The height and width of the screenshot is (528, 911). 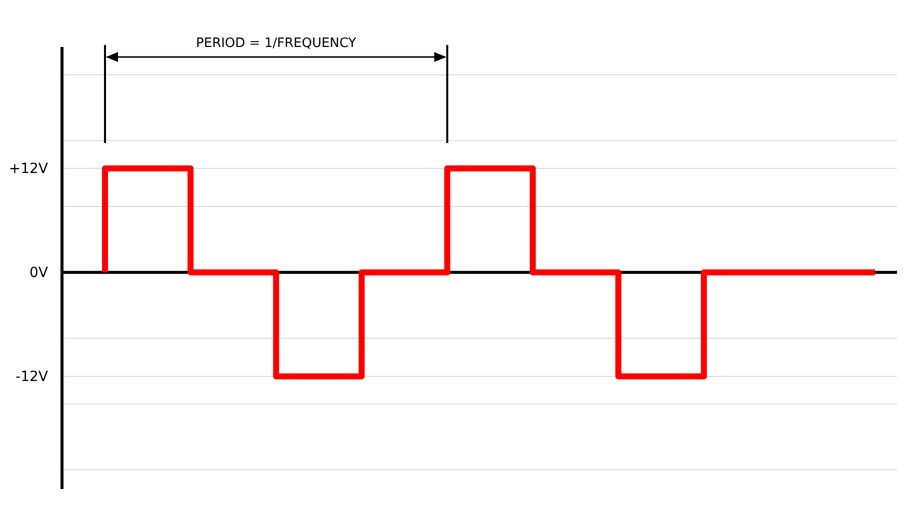 I want to click on y-tick-label: 0V, so click(x=39, y=272).